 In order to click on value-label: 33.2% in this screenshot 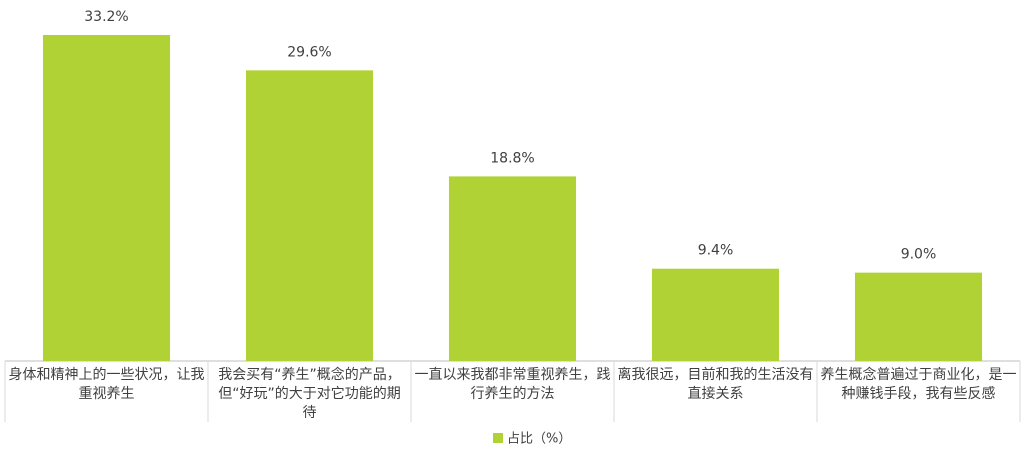, I will do `click(106, 17)`.